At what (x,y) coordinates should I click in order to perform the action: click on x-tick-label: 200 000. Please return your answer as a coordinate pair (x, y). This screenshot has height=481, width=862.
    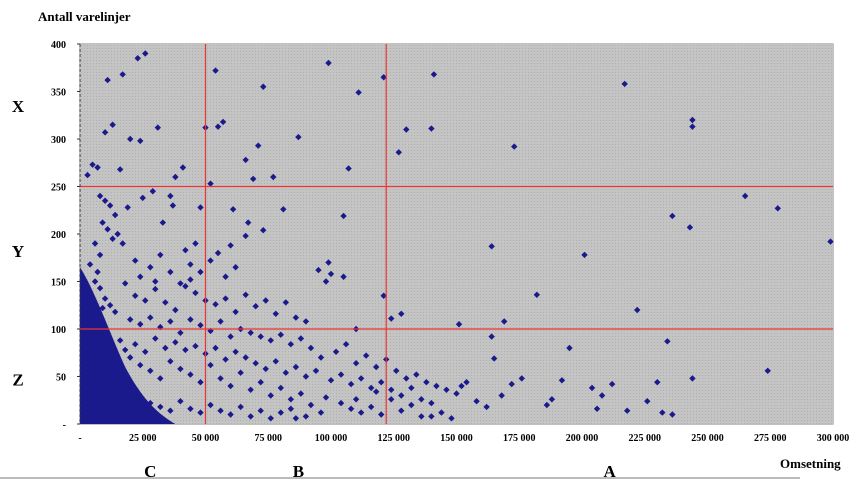
    Looking at the image, I should click on (582, 438).